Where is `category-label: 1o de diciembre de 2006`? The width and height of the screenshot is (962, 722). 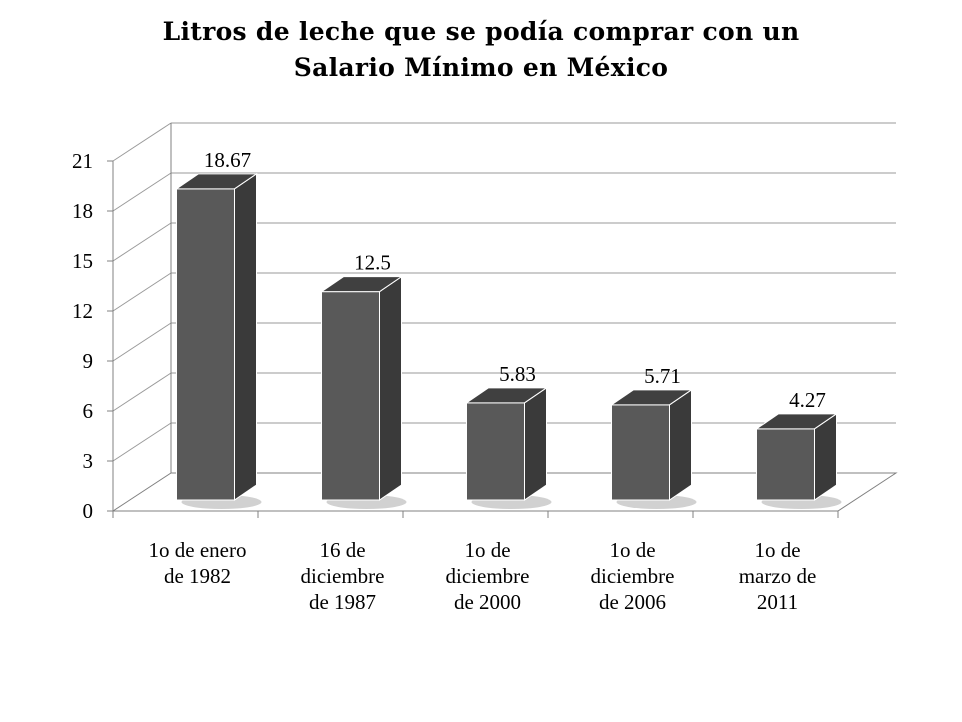
category-label: 1o de diciembre de 2006 is located at coordinates (633, 576).